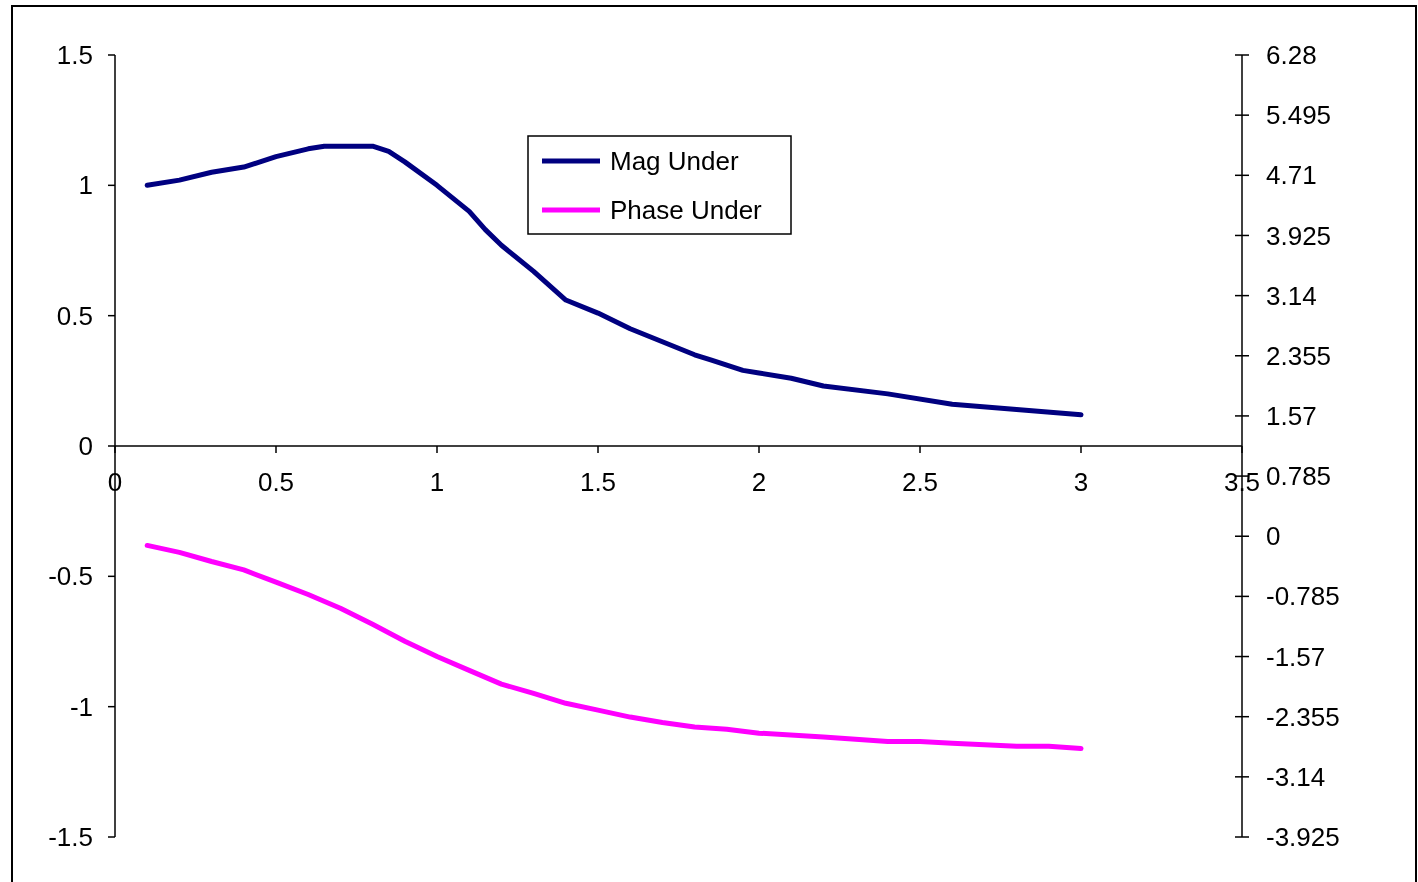 This screenshot has height=882, width=1418. What do you see at coordinates (1291, 175) in the screenshot?
I see `y2-tick-label: 4.71` at bounding box center [1291, 175].